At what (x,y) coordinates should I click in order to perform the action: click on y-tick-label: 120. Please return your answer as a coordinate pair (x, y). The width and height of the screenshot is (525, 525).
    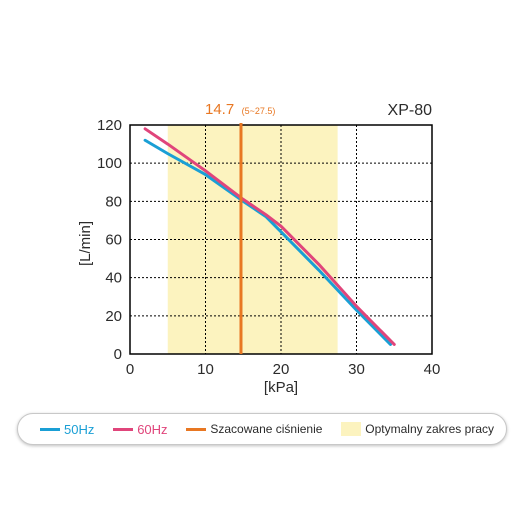
    Looking at the image, I should click on (109, 125).